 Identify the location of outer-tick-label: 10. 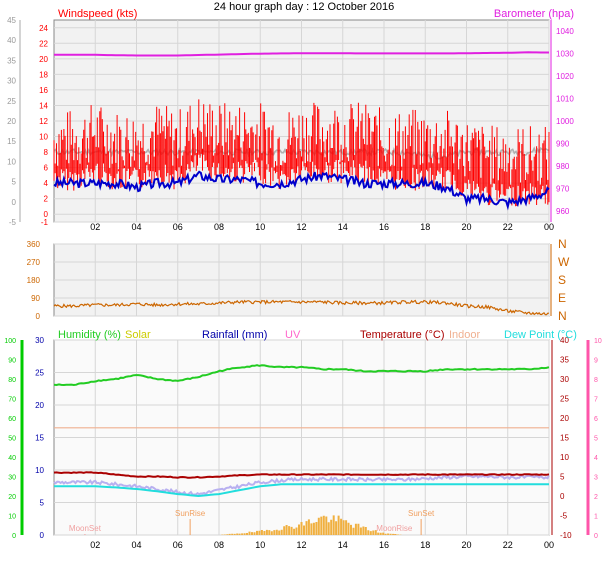
(11, 161).